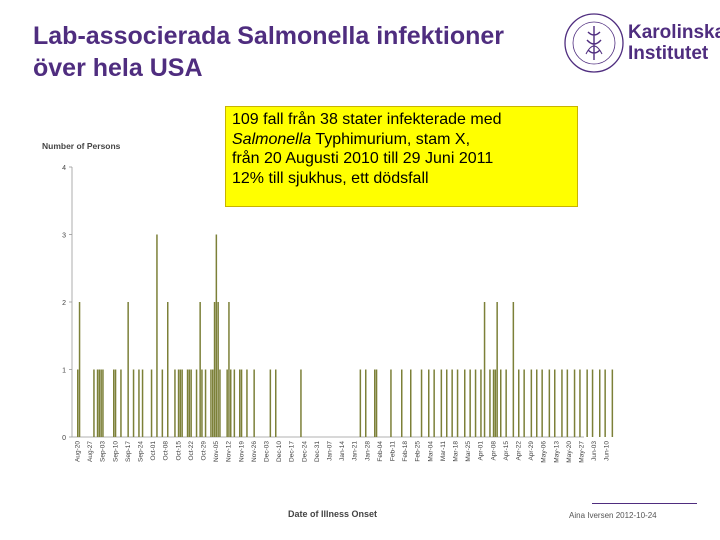 The image size is (720, 540). Describe the element at coordinates (443, 451) in the screenshot. I see `x-tick-label: Mar-11` at that location.